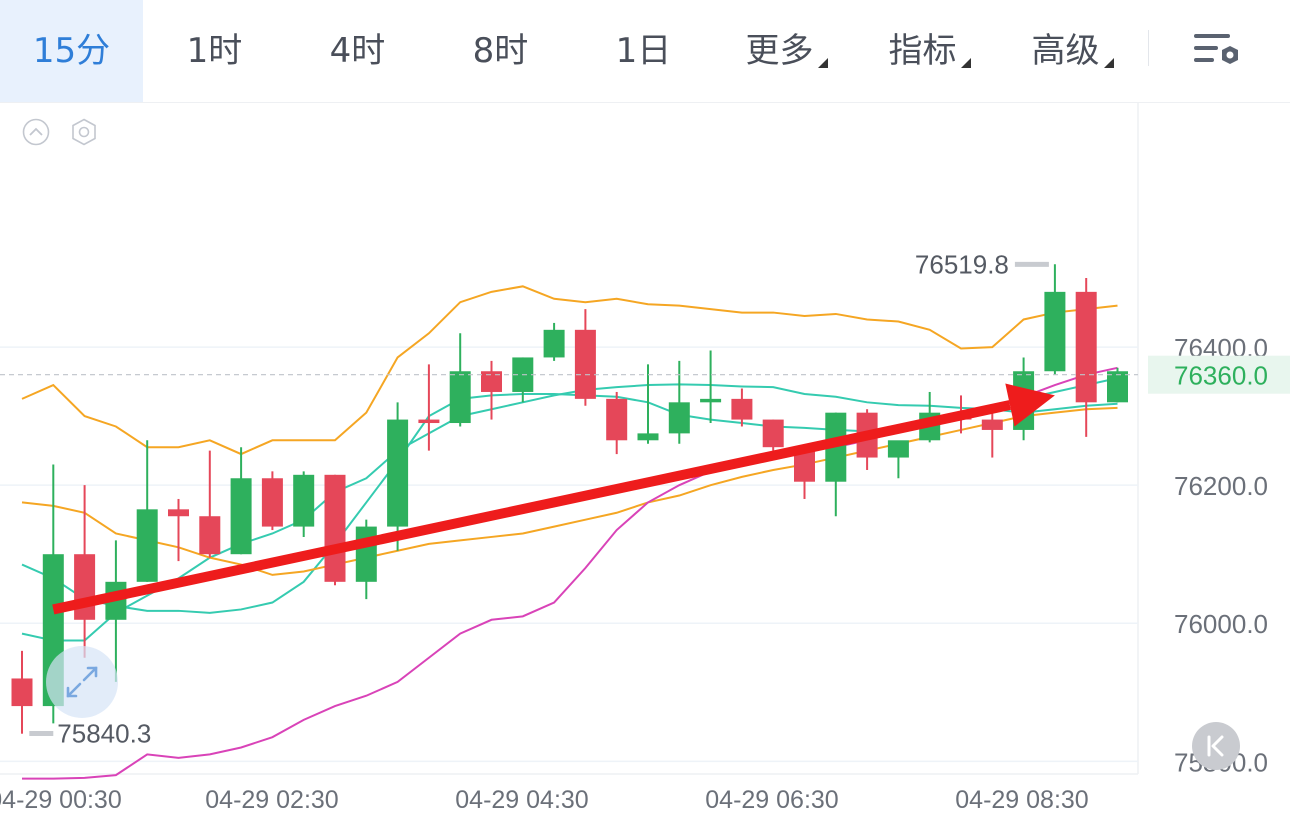 This screenshot has height=820, width=1290. Describe the element at coordinates (357, 51) in the screenshot. I see `tab-4h: 4时` at that location.